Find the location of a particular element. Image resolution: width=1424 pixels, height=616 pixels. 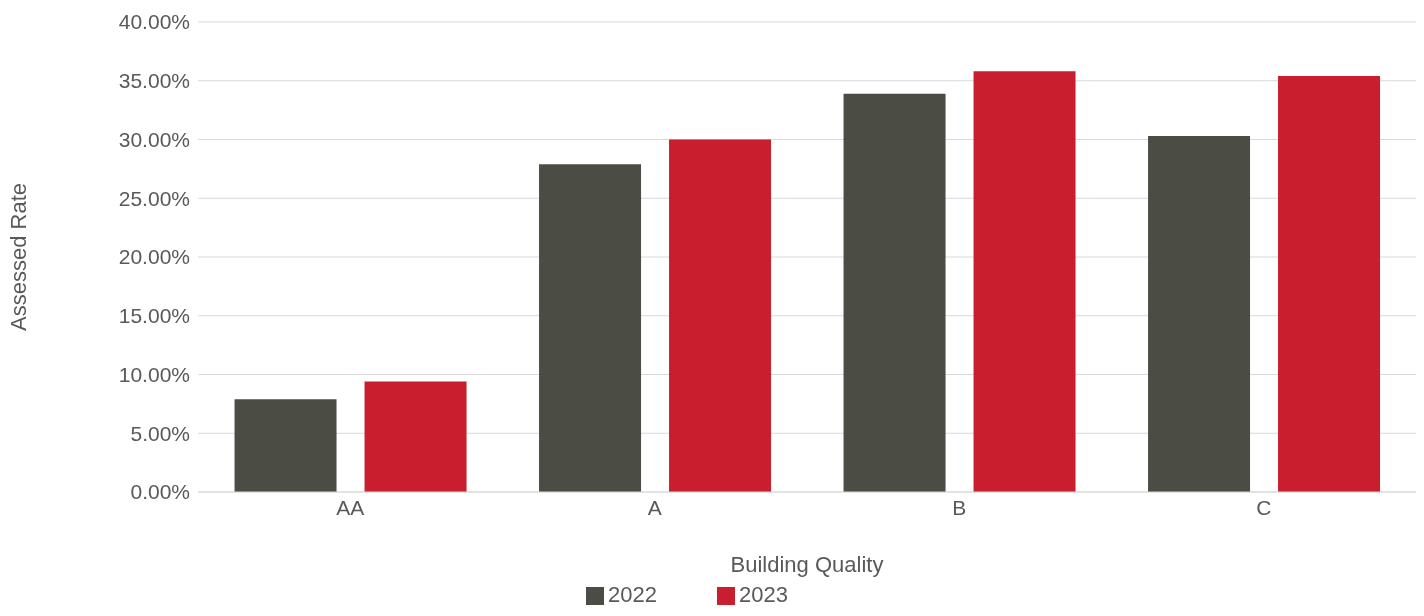

y-axis-title: Assessed Rate is located at coordinates (18, 257).